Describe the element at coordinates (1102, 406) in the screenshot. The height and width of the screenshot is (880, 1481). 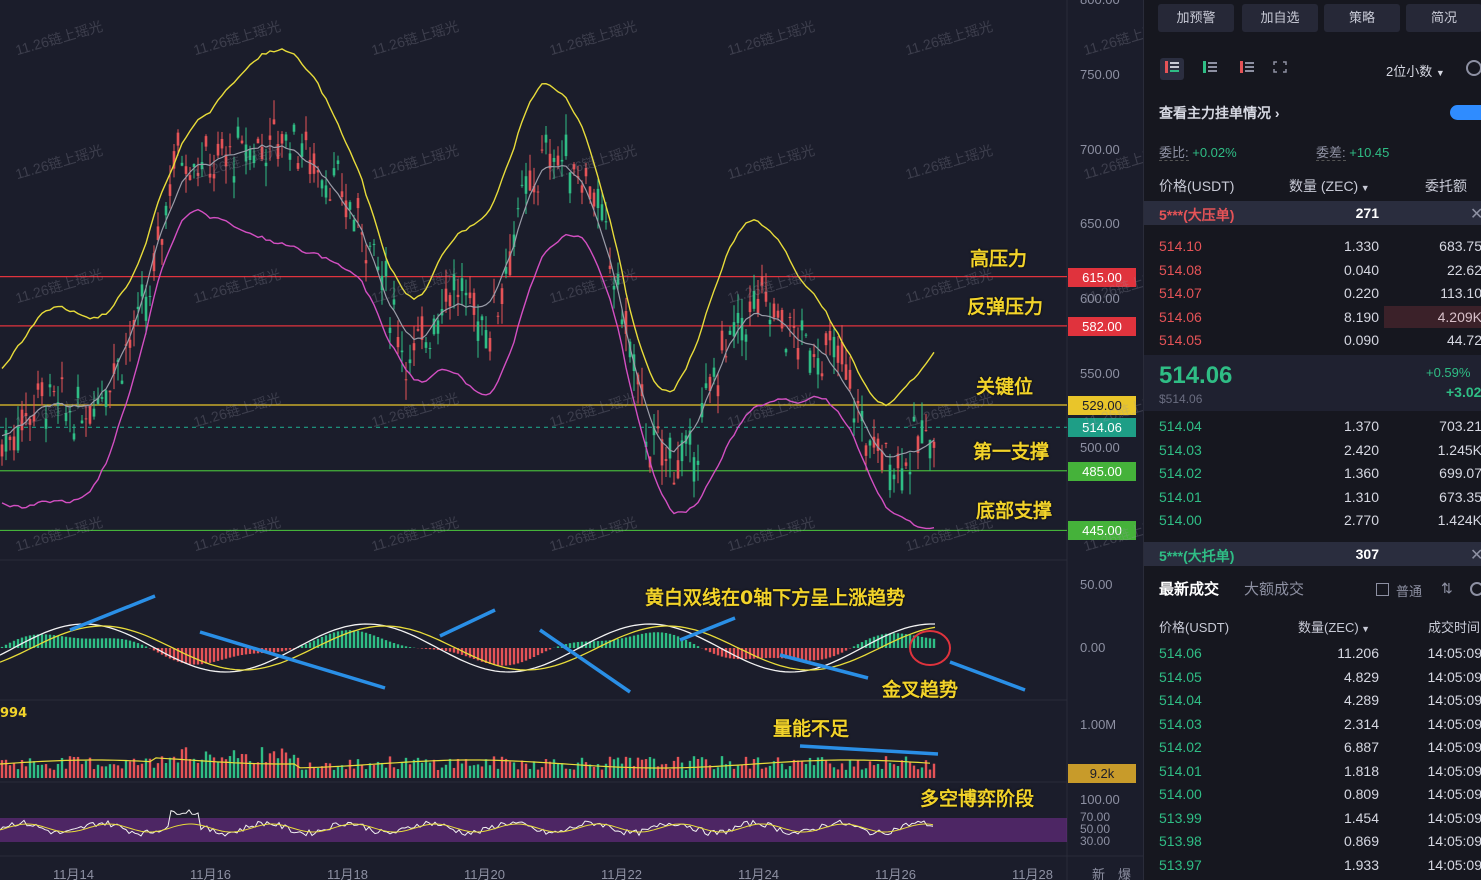
I see `level-price-tag: 529.00` at that location.